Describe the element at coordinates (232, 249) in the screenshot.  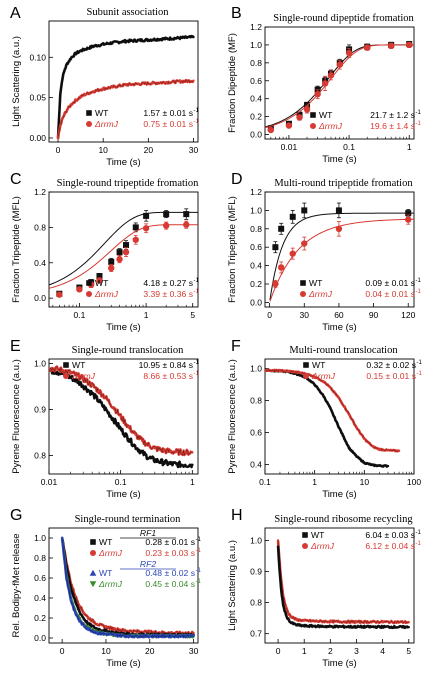
I see `y-axis-label: Fraction Tripeptide (MFL)` at that location.